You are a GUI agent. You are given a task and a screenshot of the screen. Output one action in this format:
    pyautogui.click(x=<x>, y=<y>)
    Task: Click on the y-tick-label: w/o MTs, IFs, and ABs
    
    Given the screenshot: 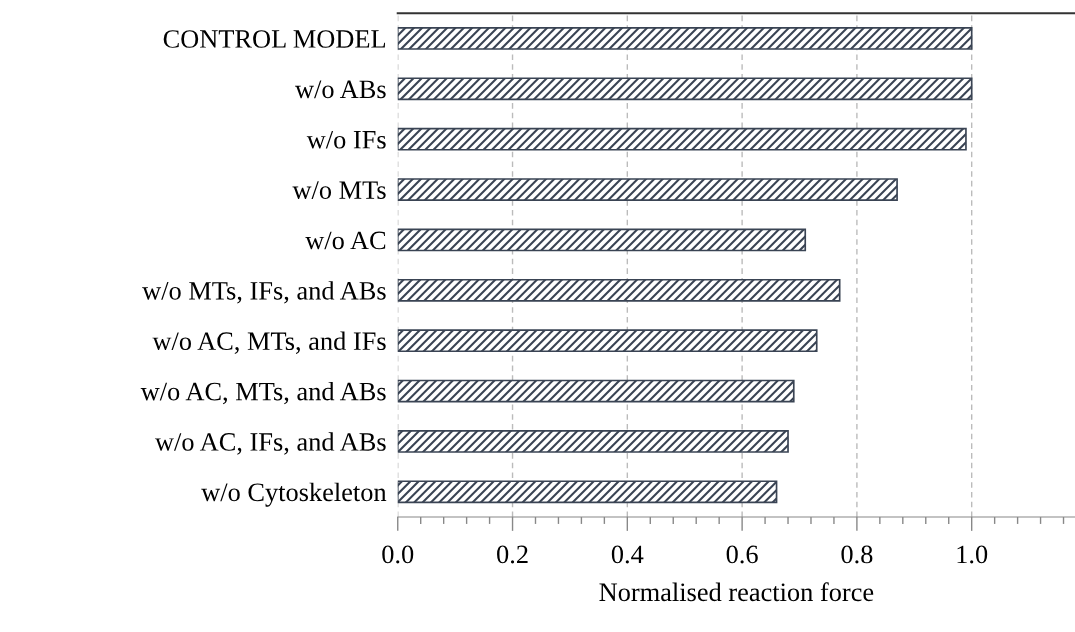 What is the action you would take?
    pyautogui.click(x=264, y=292)
    